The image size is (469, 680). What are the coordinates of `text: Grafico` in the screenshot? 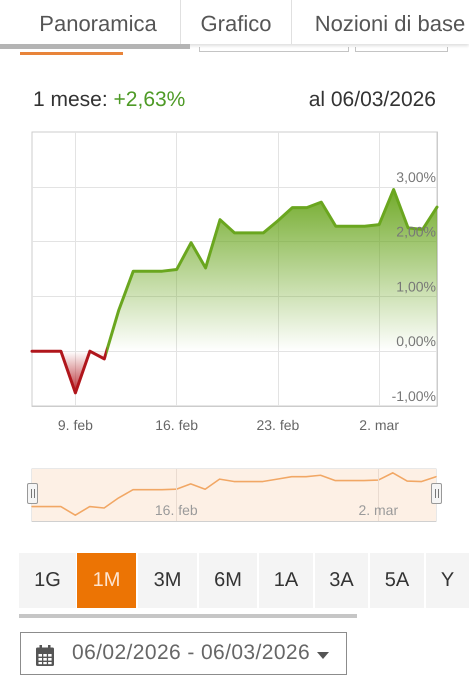 It's located at (236, 22).